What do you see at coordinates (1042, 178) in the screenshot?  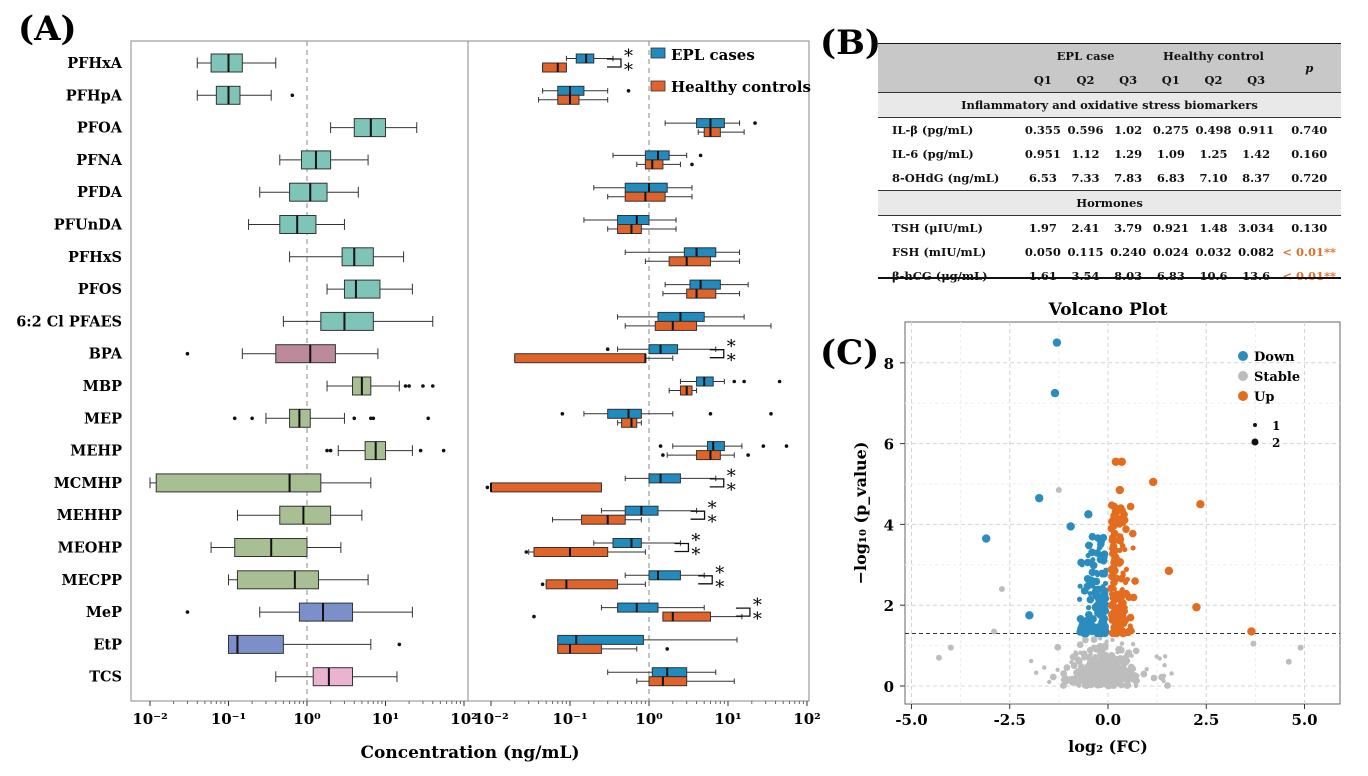 I see `table-cell: 6.53` at bounding box center [1042, 178].